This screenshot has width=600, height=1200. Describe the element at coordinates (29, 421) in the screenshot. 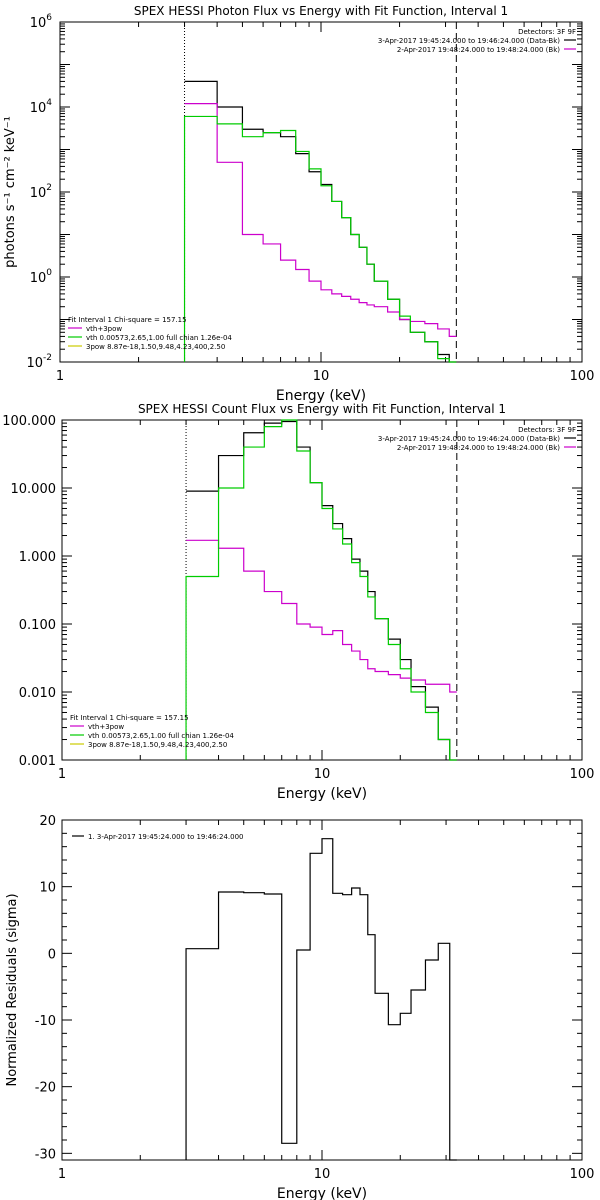

I see `y-tick-label: 100.000` at that location.